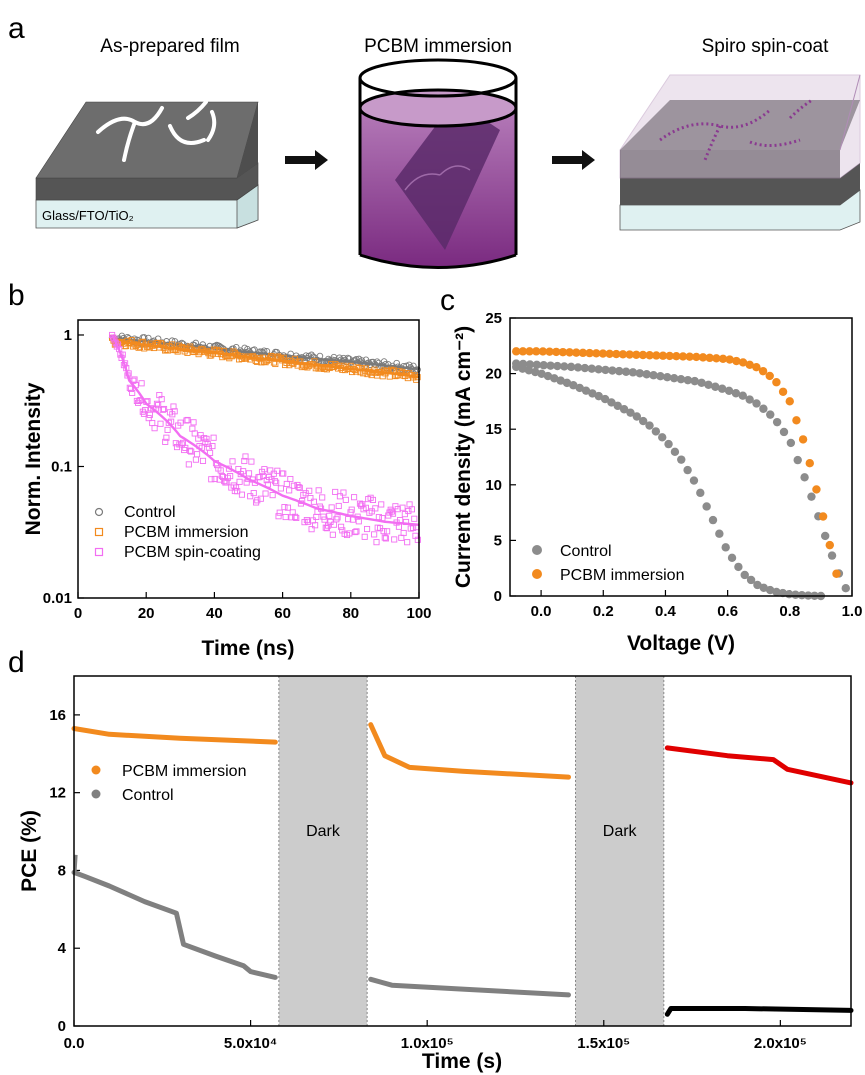  I want to click on x-tick-label: 1.0x10⁵, so click(427, 1043).